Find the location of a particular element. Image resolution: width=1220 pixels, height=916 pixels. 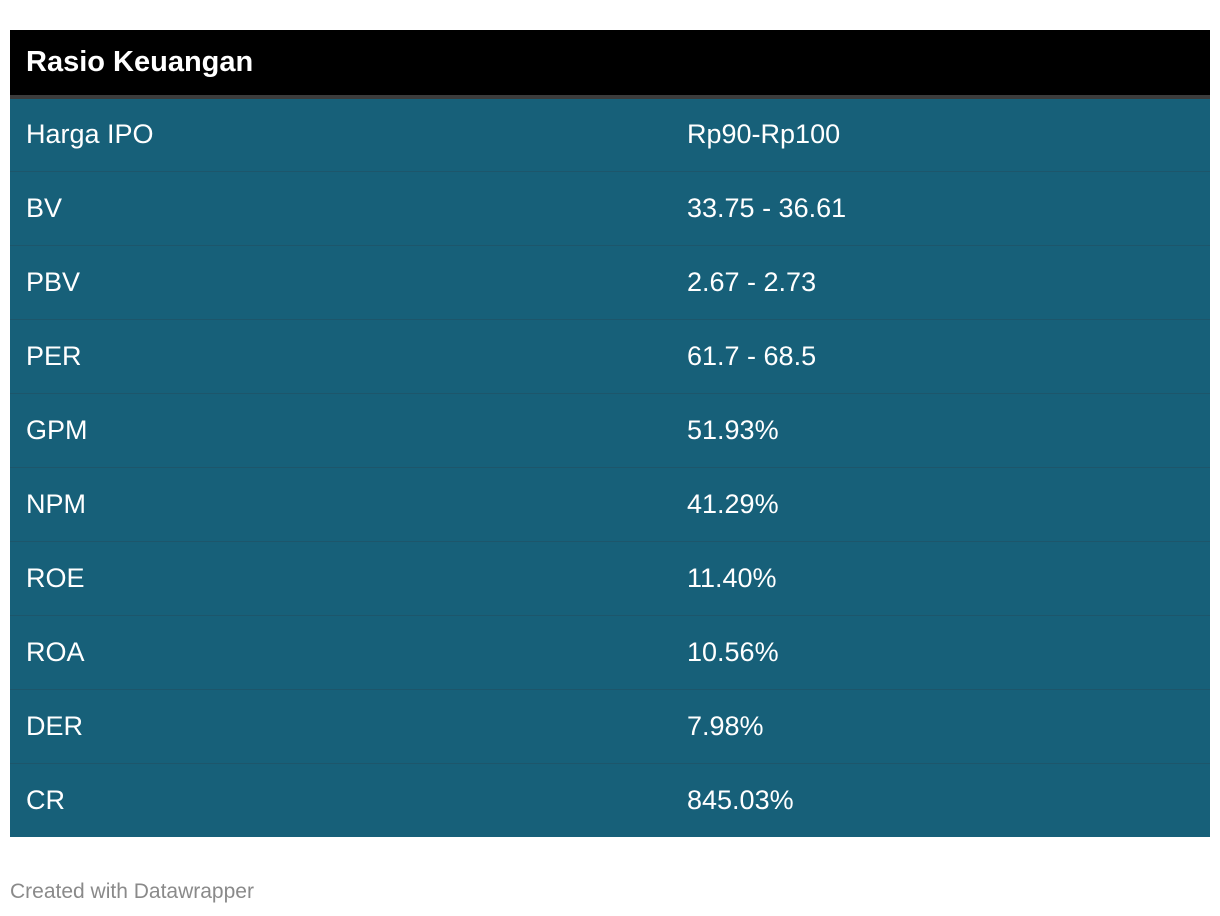

row-label: PER is located at coordinates (340, 356).